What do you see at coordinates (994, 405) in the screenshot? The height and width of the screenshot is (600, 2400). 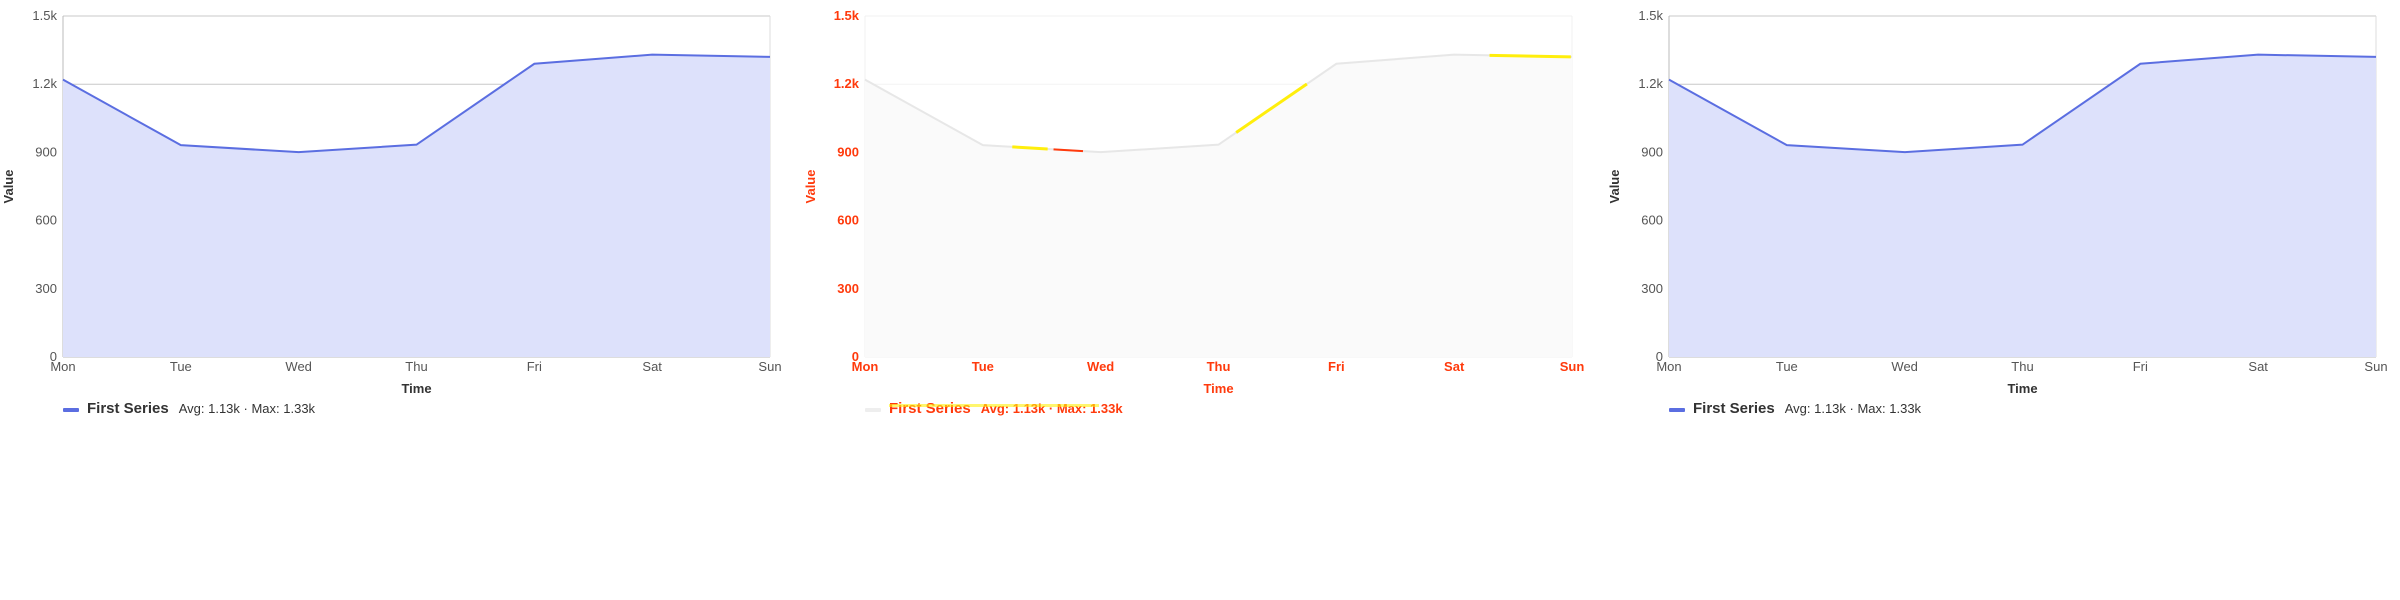 I see `legend-highlight` at bounding box center [994, 405].